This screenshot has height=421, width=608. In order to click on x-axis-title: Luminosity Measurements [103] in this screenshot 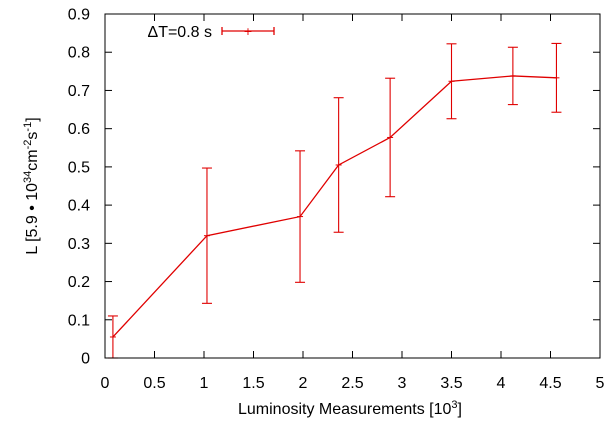, I will do `click(350, 408)`.